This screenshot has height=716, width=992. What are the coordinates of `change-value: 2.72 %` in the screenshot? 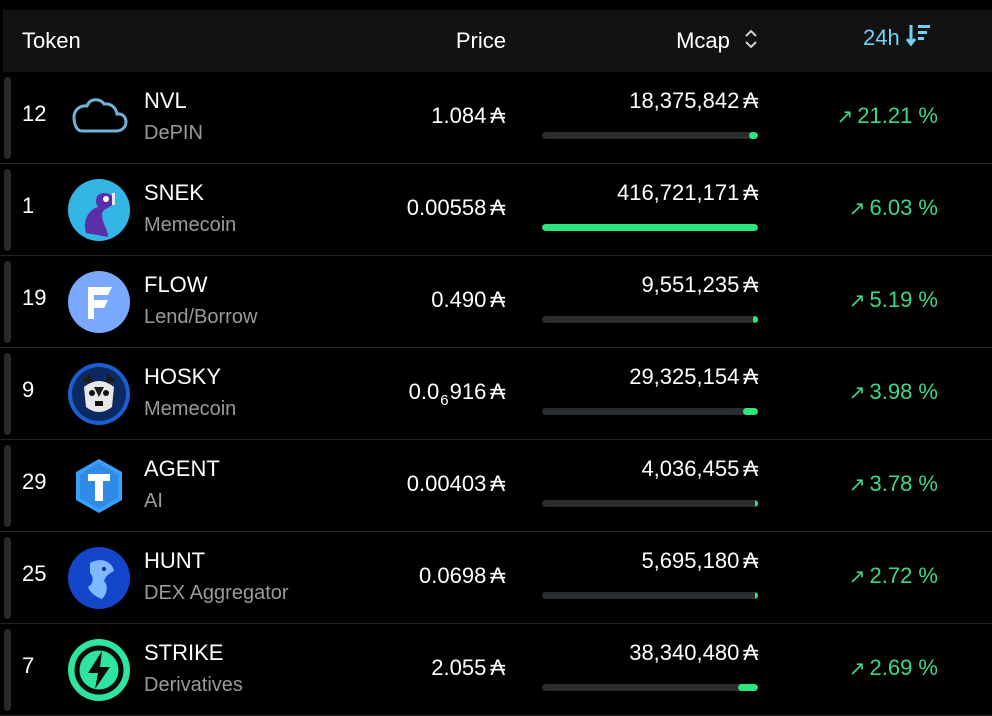 It's located at (904, 575).